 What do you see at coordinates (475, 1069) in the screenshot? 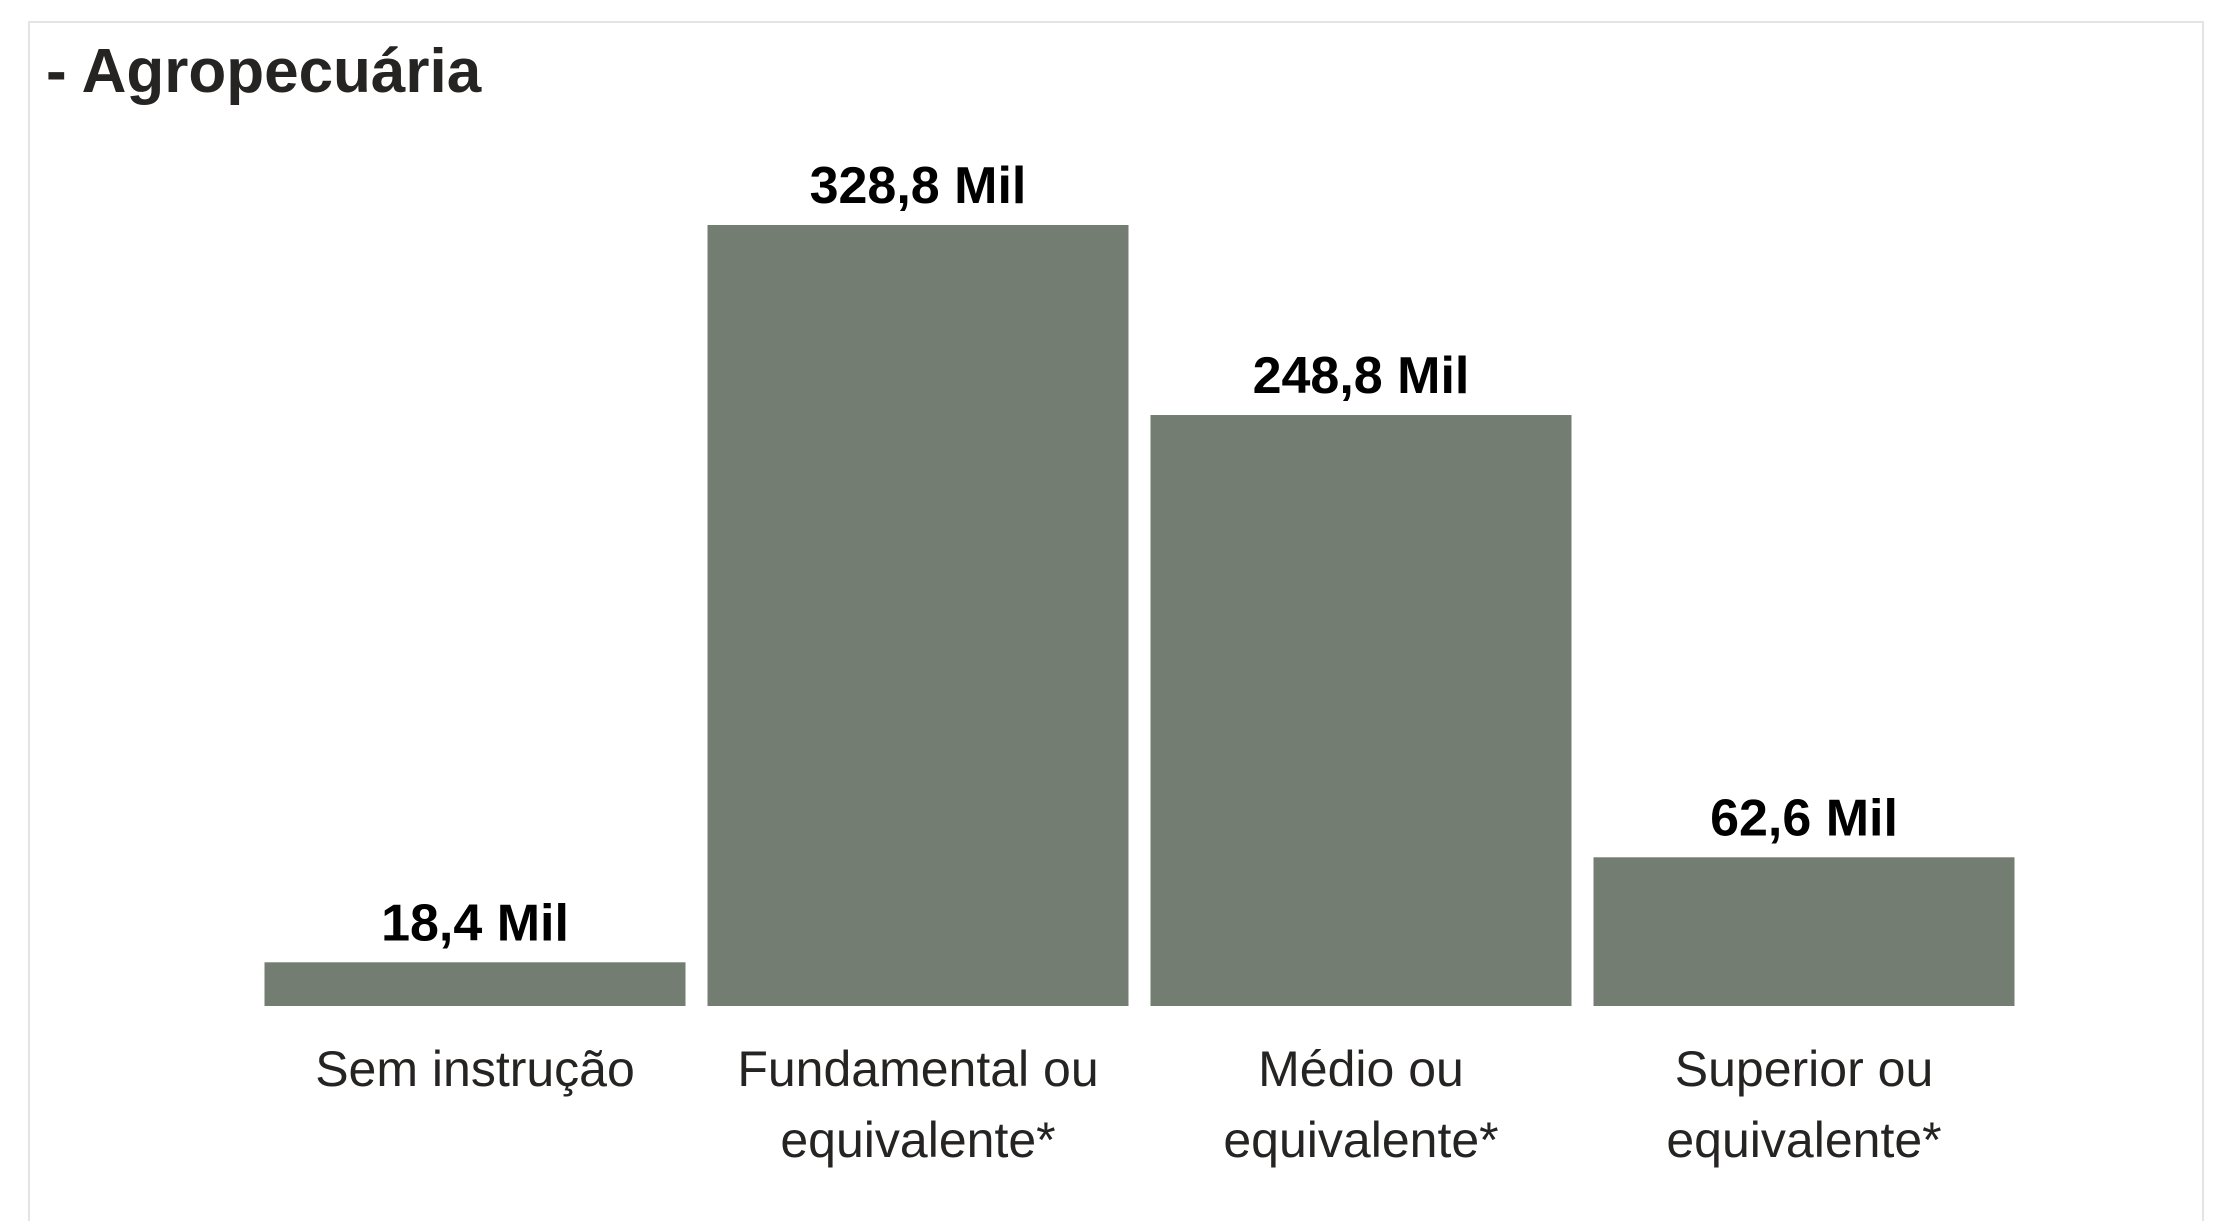
I see `x-tick-label: Sem instrução` at bounding box center [475, 1069].